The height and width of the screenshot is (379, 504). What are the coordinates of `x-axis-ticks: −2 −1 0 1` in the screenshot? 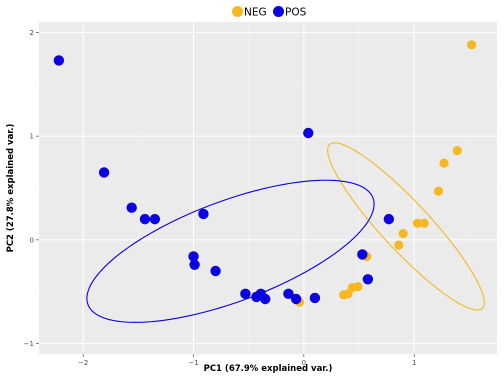 It's located at (247, 360).